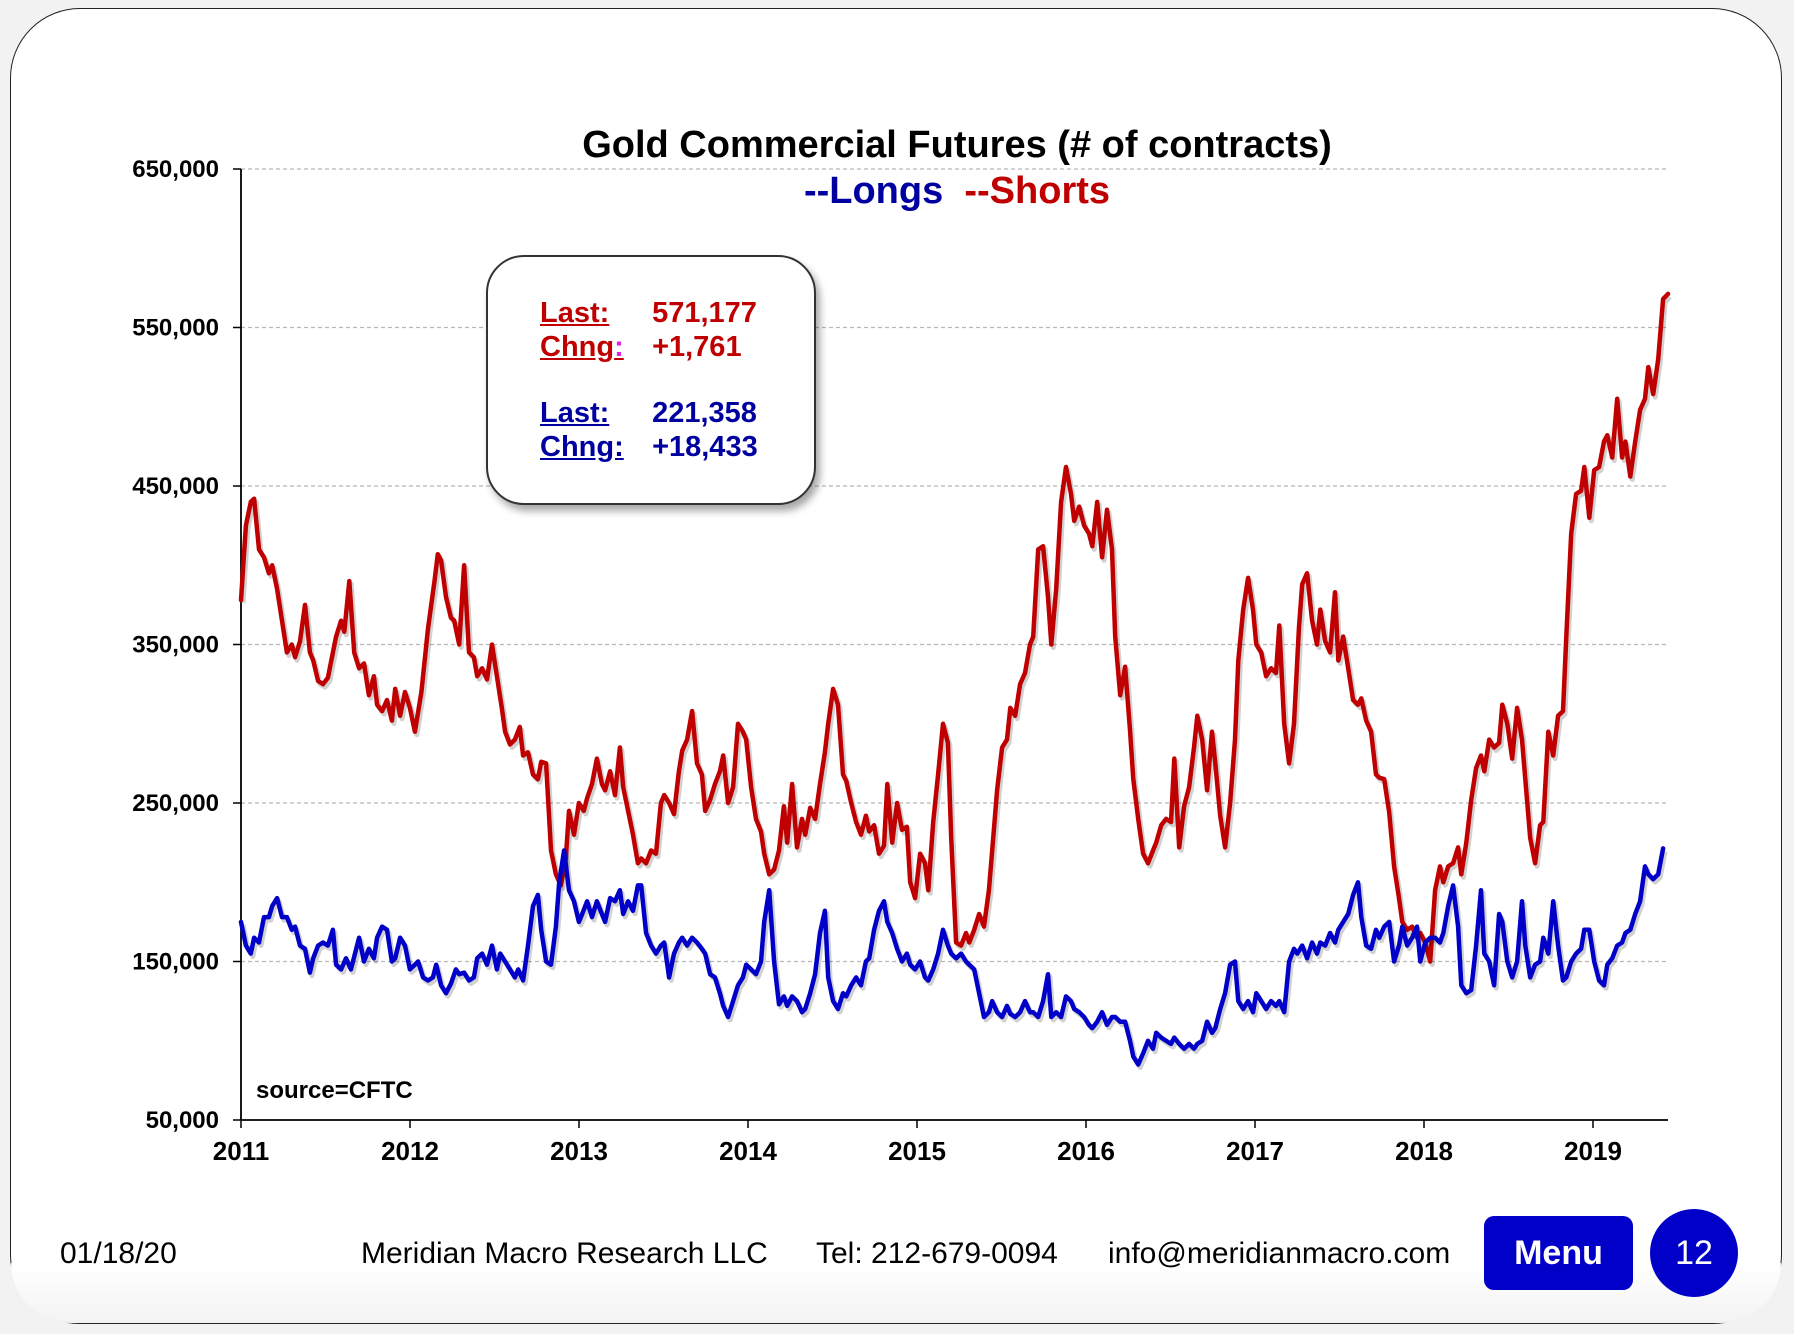 This screenshot has width=1794, height=1334. I want to click on shorts-last-row: Last: 571,177, so click(648, 313).